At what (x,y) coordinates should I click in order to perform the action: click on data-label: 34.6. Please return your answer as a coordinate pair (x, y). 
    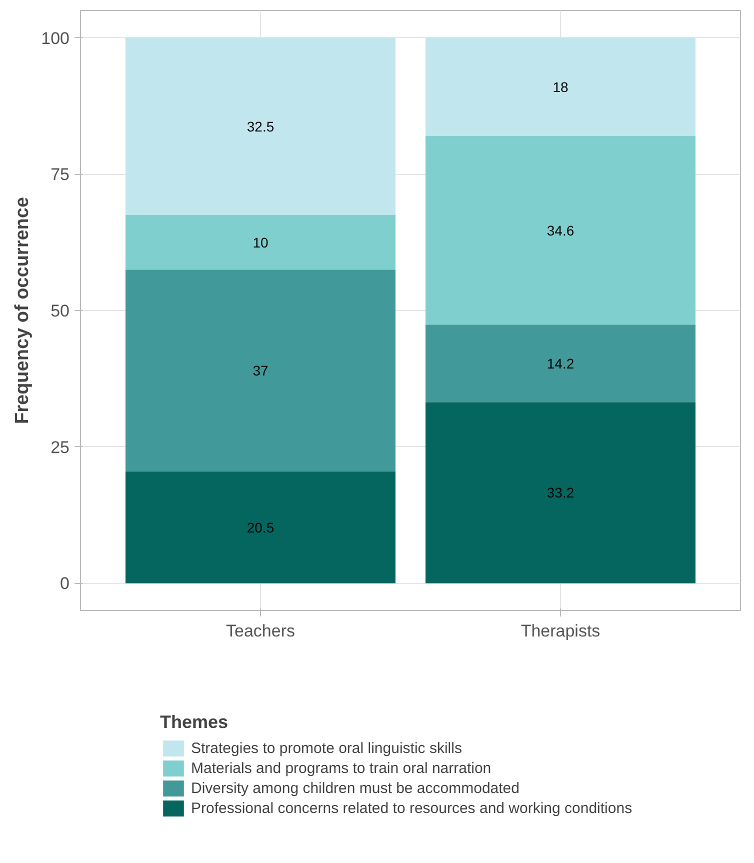
    Looking at the image, I should click on (560, 230).